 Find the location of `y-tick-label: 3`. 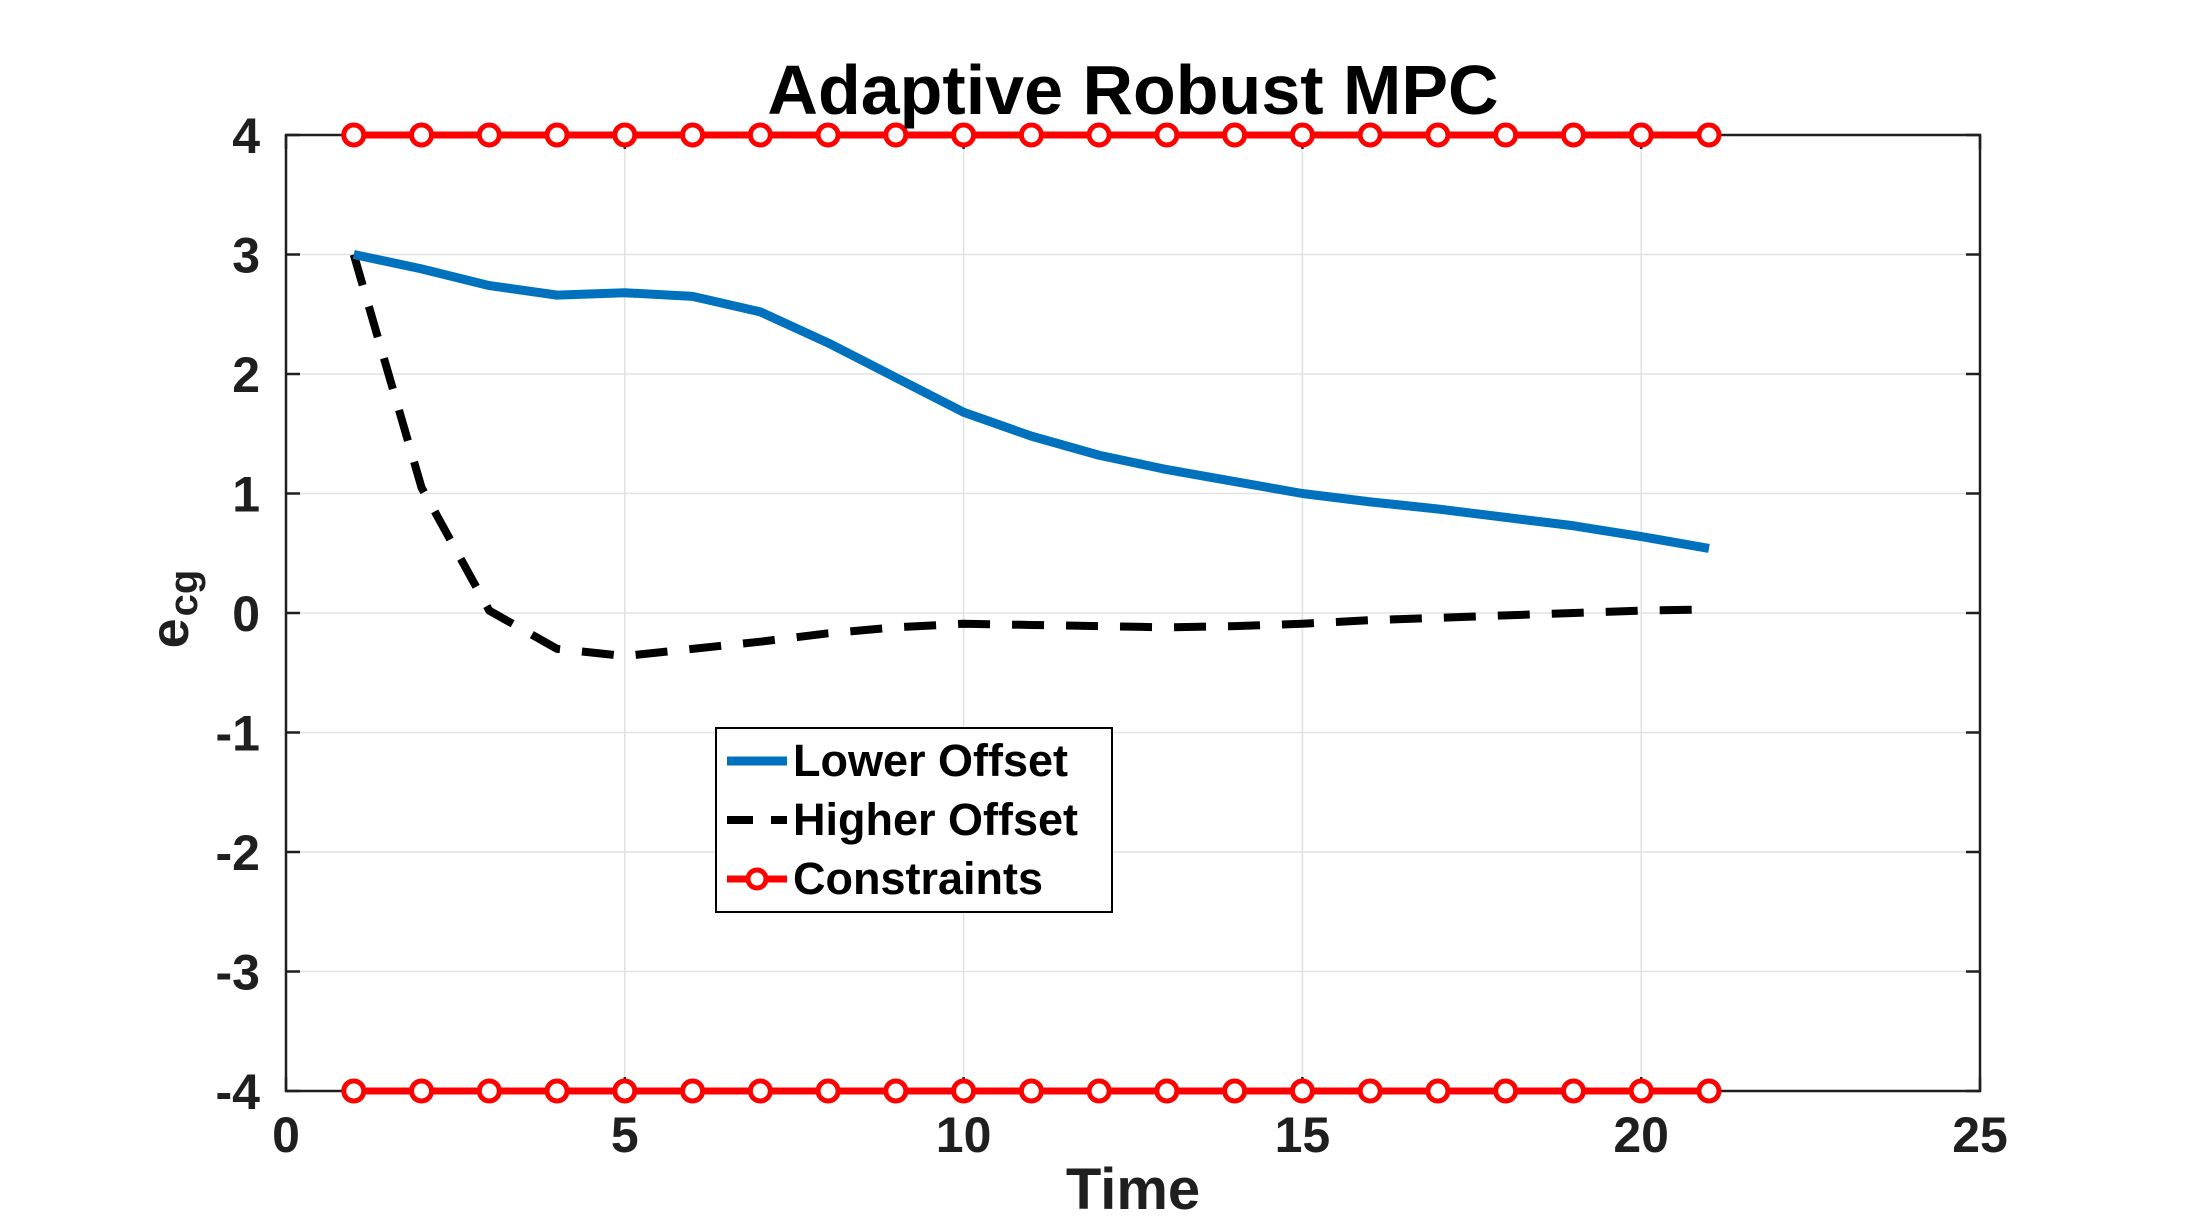

y-tick-label: 3 is located at coordinates (246, 256).